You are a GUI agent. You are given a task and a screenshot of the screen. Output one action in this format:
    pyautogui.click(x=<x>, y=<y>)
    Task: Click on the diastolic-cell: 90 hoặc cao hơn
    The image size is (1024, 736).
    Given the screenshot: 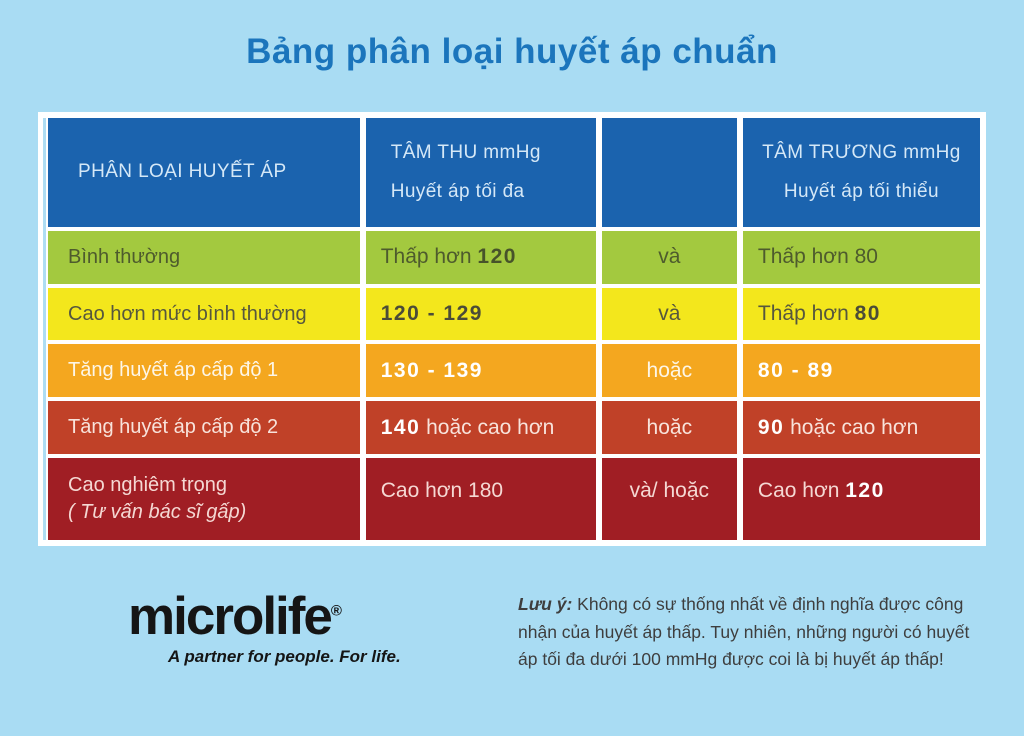 What is the action you would take?
    pyautogui.click(x=861, y=428)
    